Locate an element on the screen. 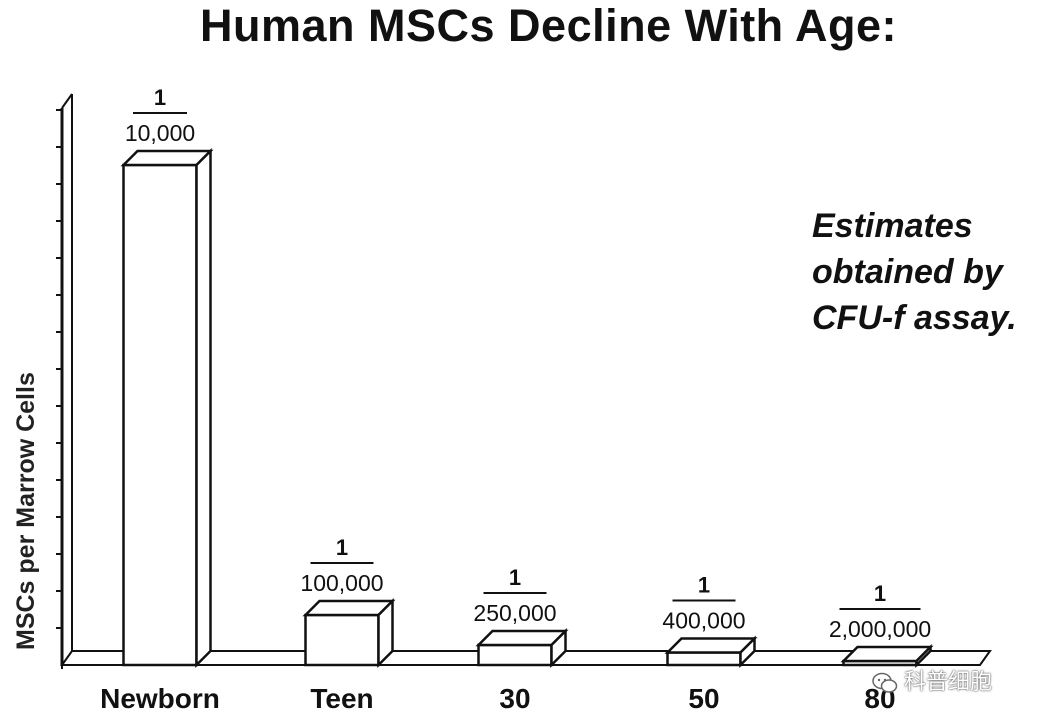 The image size is (1053, 727). watermark: 科普细胞 is located at coordinates (932, 680).